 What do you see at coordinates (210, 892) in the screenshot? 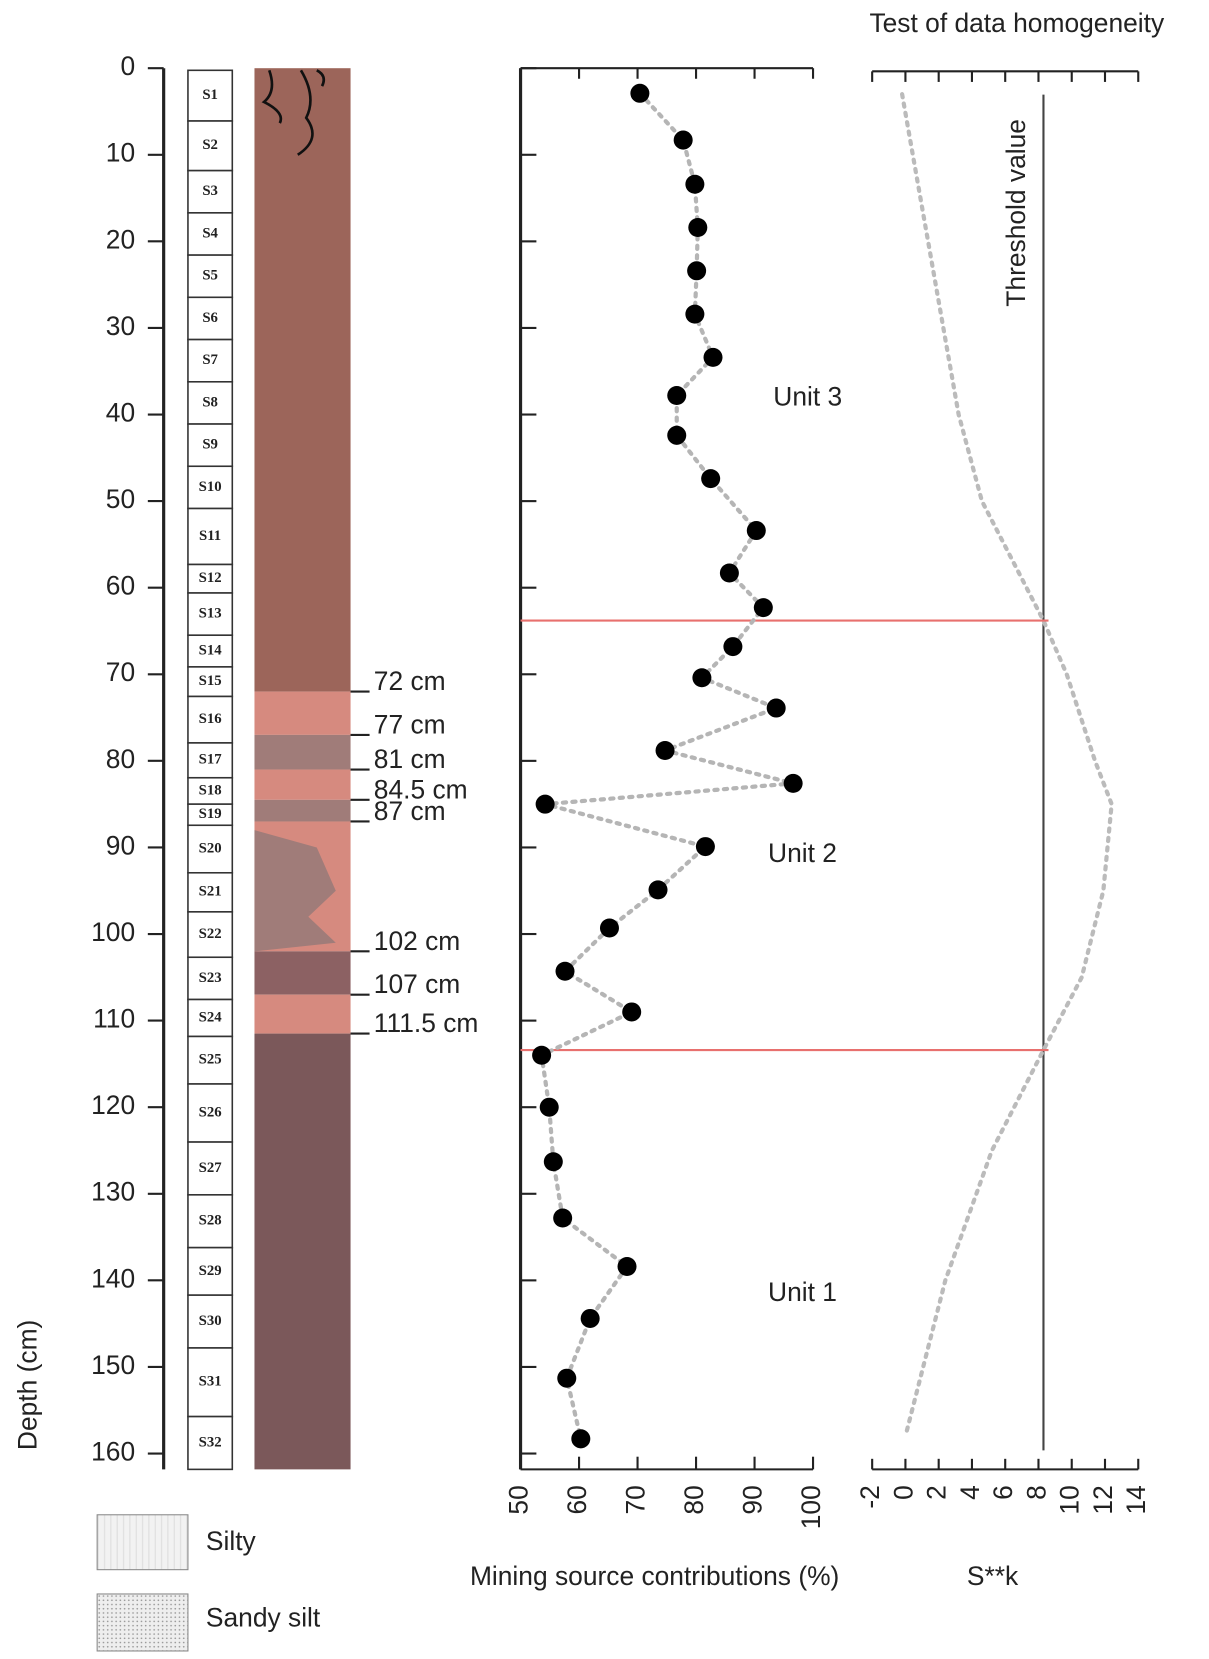
I see `sample-label: S21` at bounding box center [210, 892].